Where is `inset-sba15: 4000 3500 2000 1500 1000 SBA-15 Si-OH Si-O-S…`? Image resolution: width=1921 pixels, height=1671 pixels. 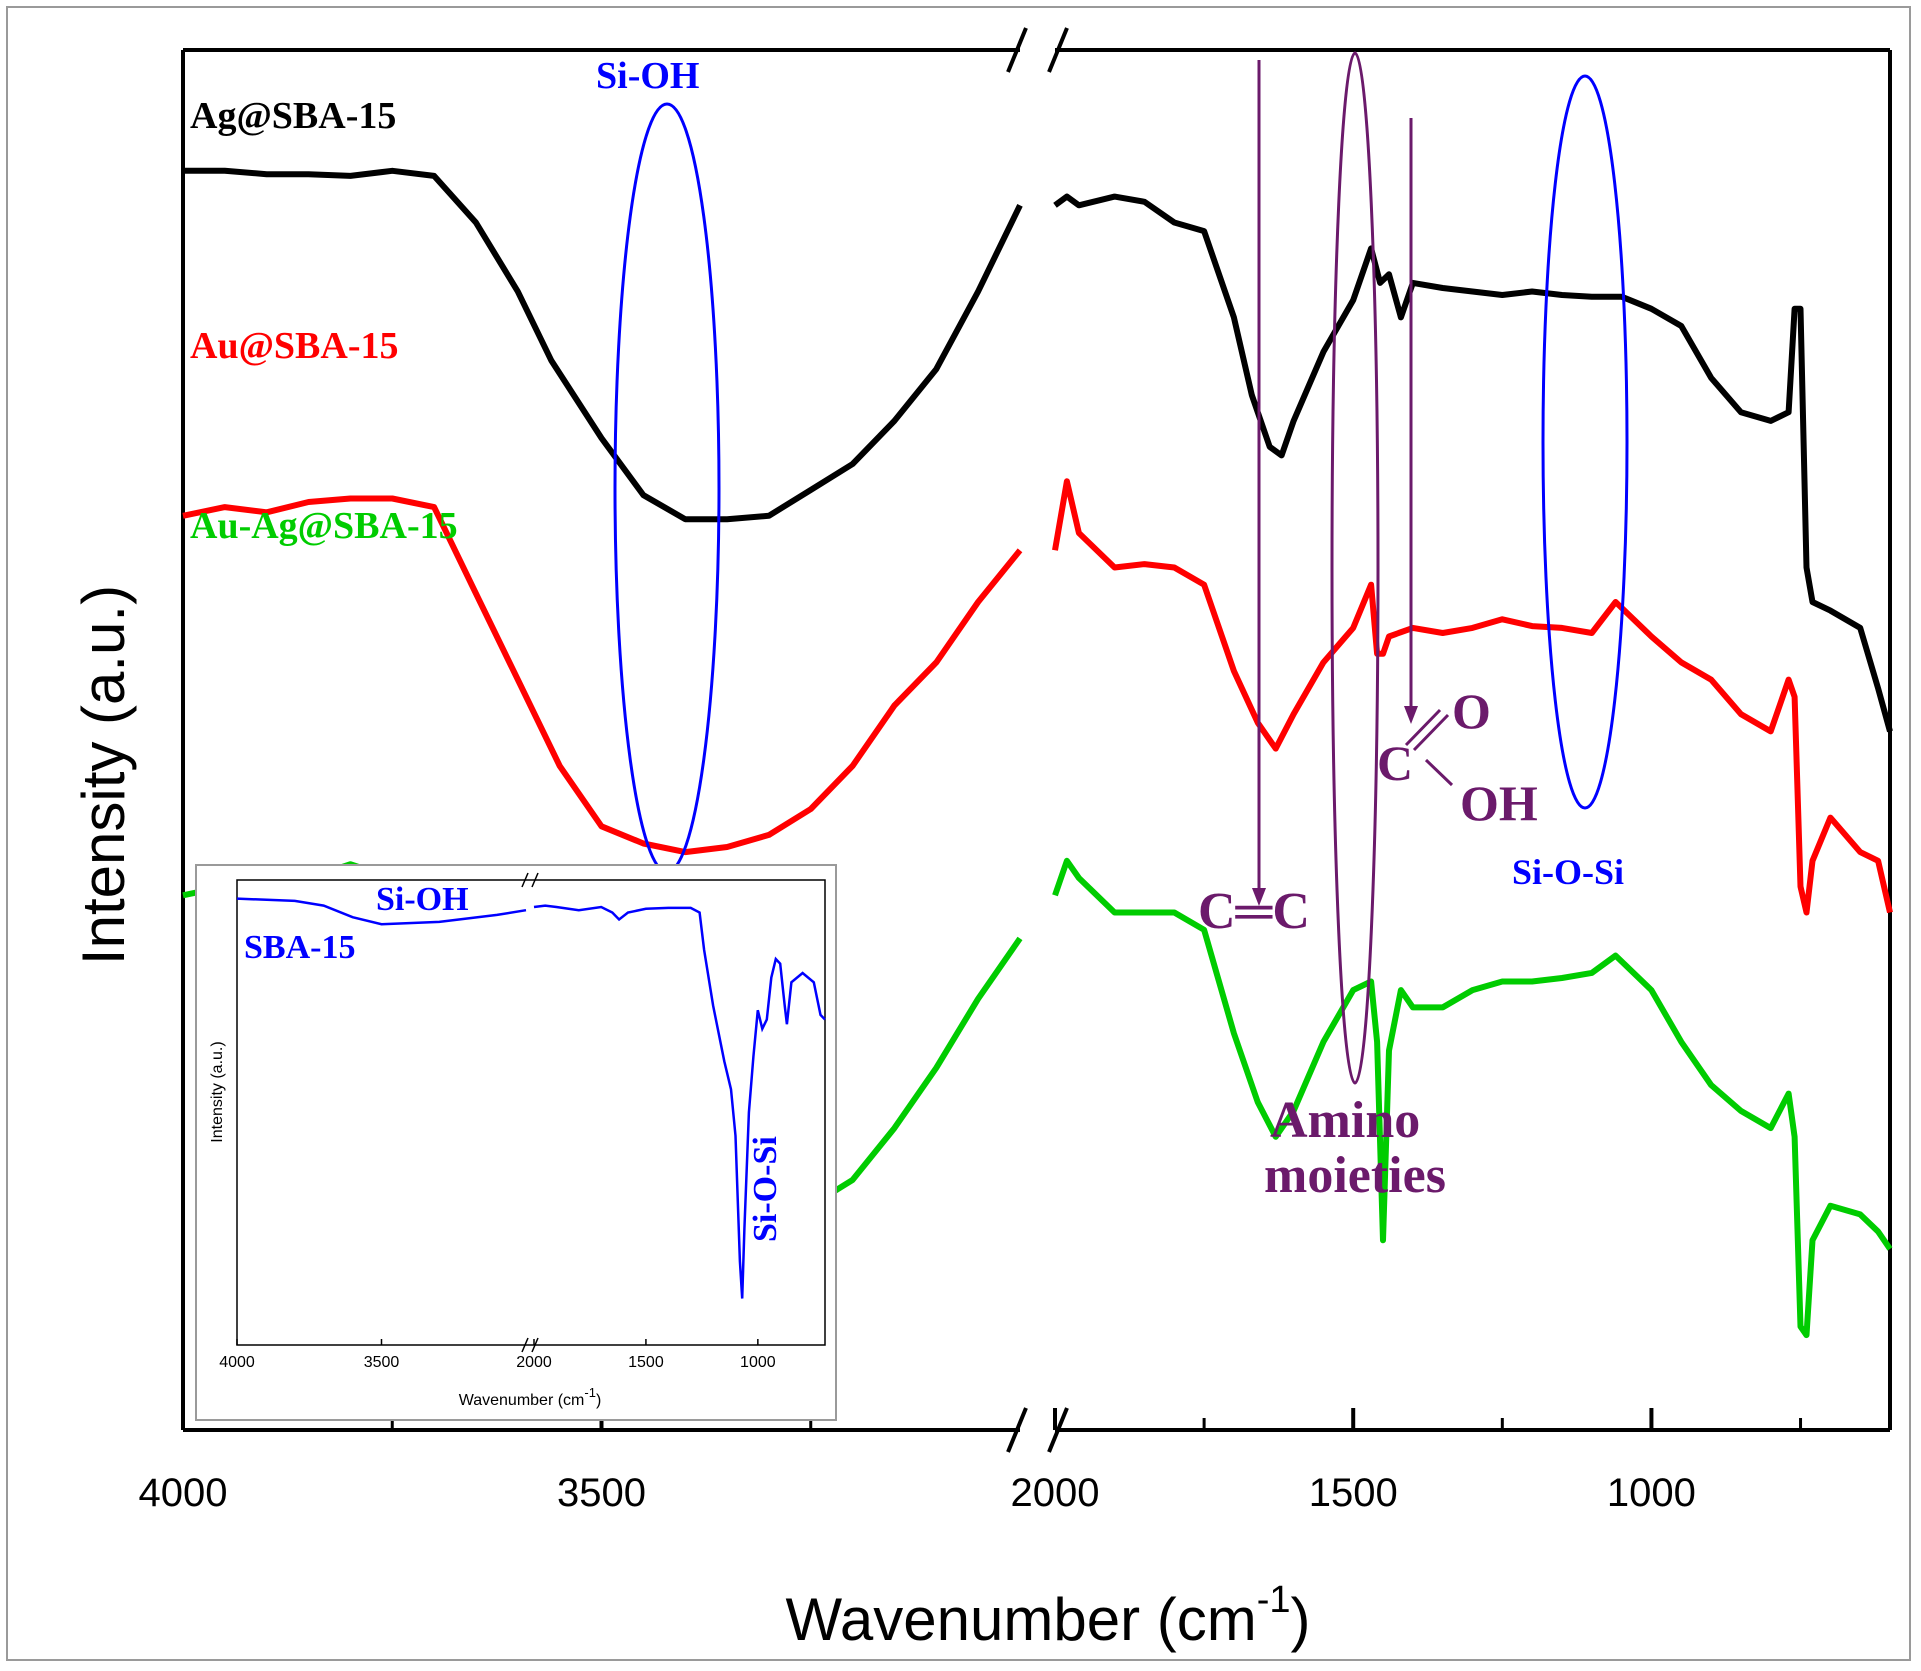 inset-sba15: 4000 3500 2000 1500 1000 SBA-15 Si-OH Si-O-S… is located at coordinates (516, 1142).